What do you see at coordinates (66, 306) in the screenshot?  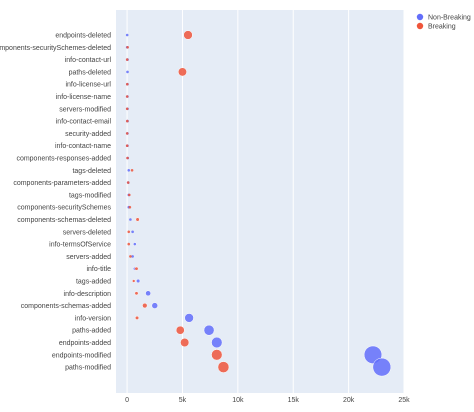 I see `y-tick-label: components-schemas-added` at bounding box center [66, 306].